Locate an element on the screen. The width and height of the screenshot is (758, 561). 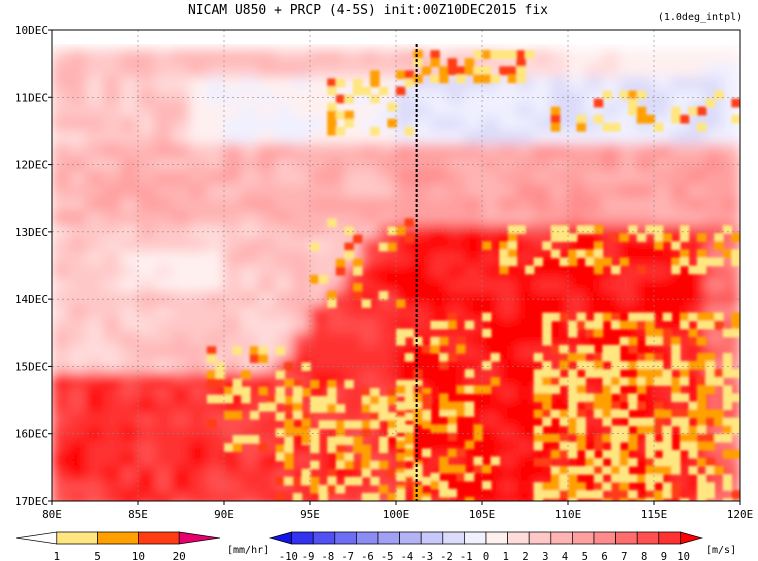
wind-colorbar-label: 5 is located at coordinates (585, 556).